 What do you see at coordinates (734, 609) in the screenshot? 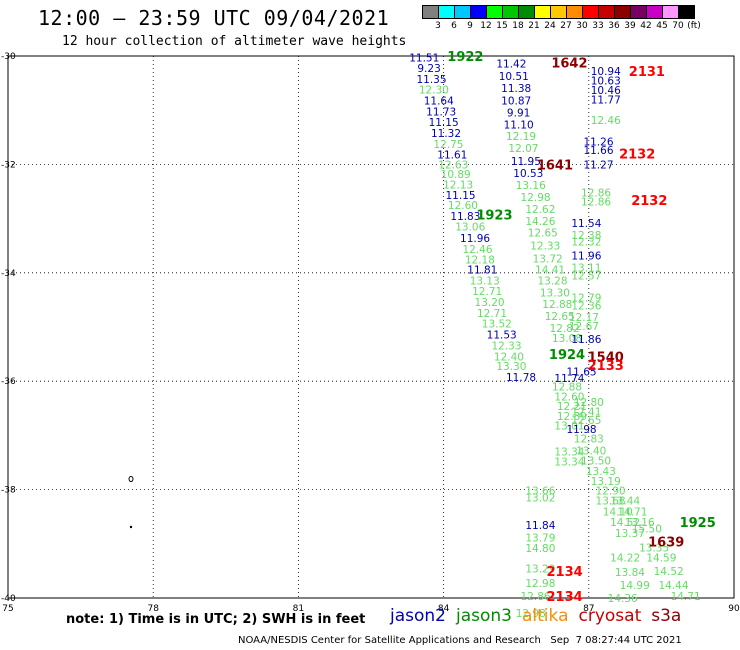
I see `x-tick-label: 90` at bounding box center [734, 609].